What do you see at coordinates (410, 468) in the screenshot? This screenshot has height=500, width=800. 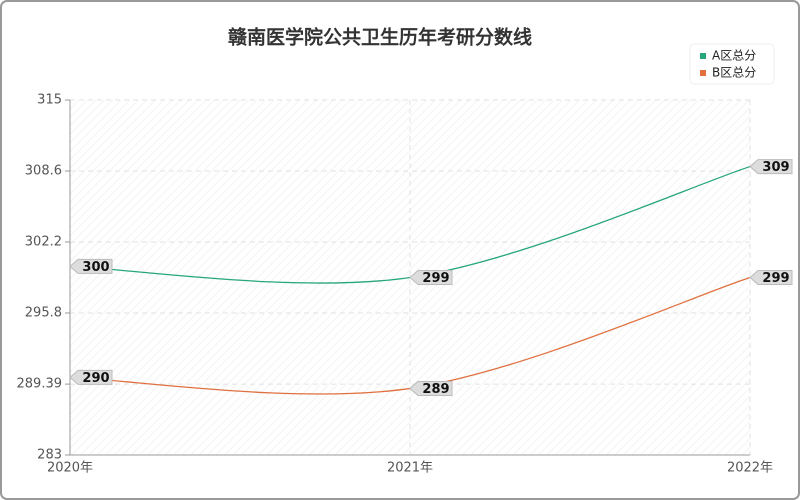 I see `x-tick-label: 2021年` at bounding box center [410, 468].